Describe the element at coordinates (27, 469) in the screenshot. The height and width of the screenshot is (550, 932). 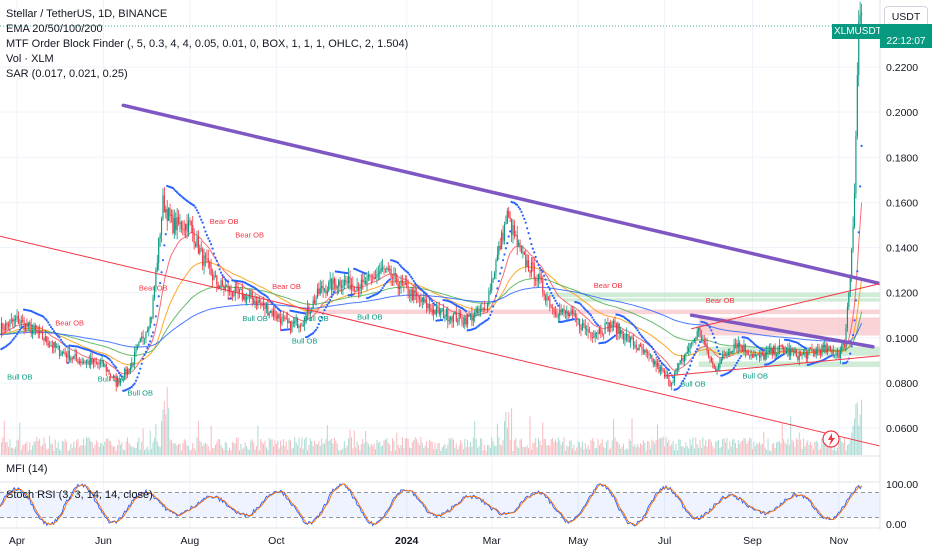
I see `mfi-pane-label: MFI (14)` at that location.